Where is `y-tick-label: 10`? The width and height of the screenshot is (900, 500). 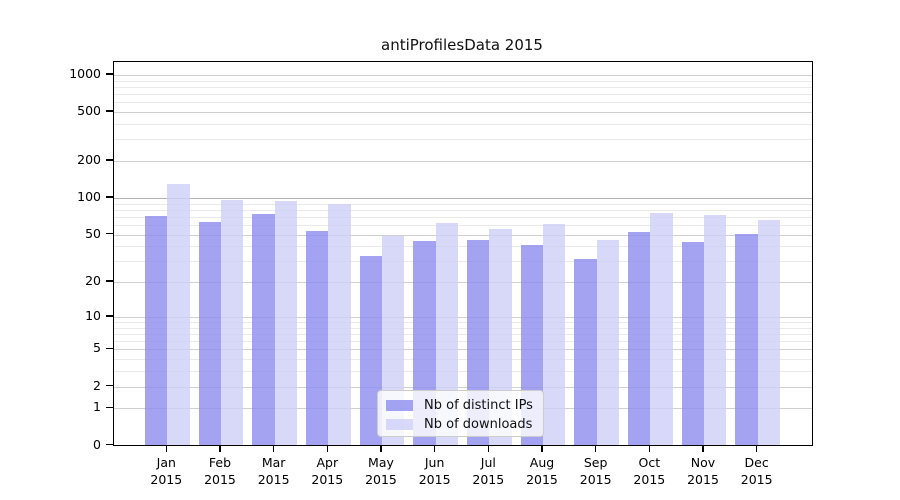 y-tick-label: 10 is located at coordinates (93, 315).